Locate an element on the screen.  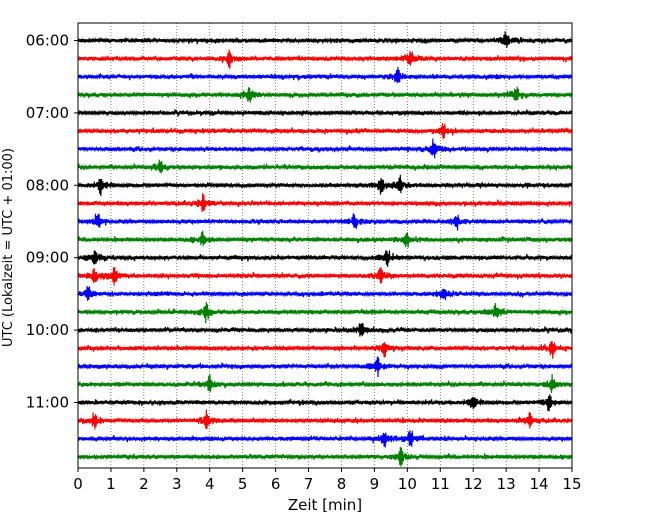
x-tick-label: 1 is located at coordinates (111, 484).